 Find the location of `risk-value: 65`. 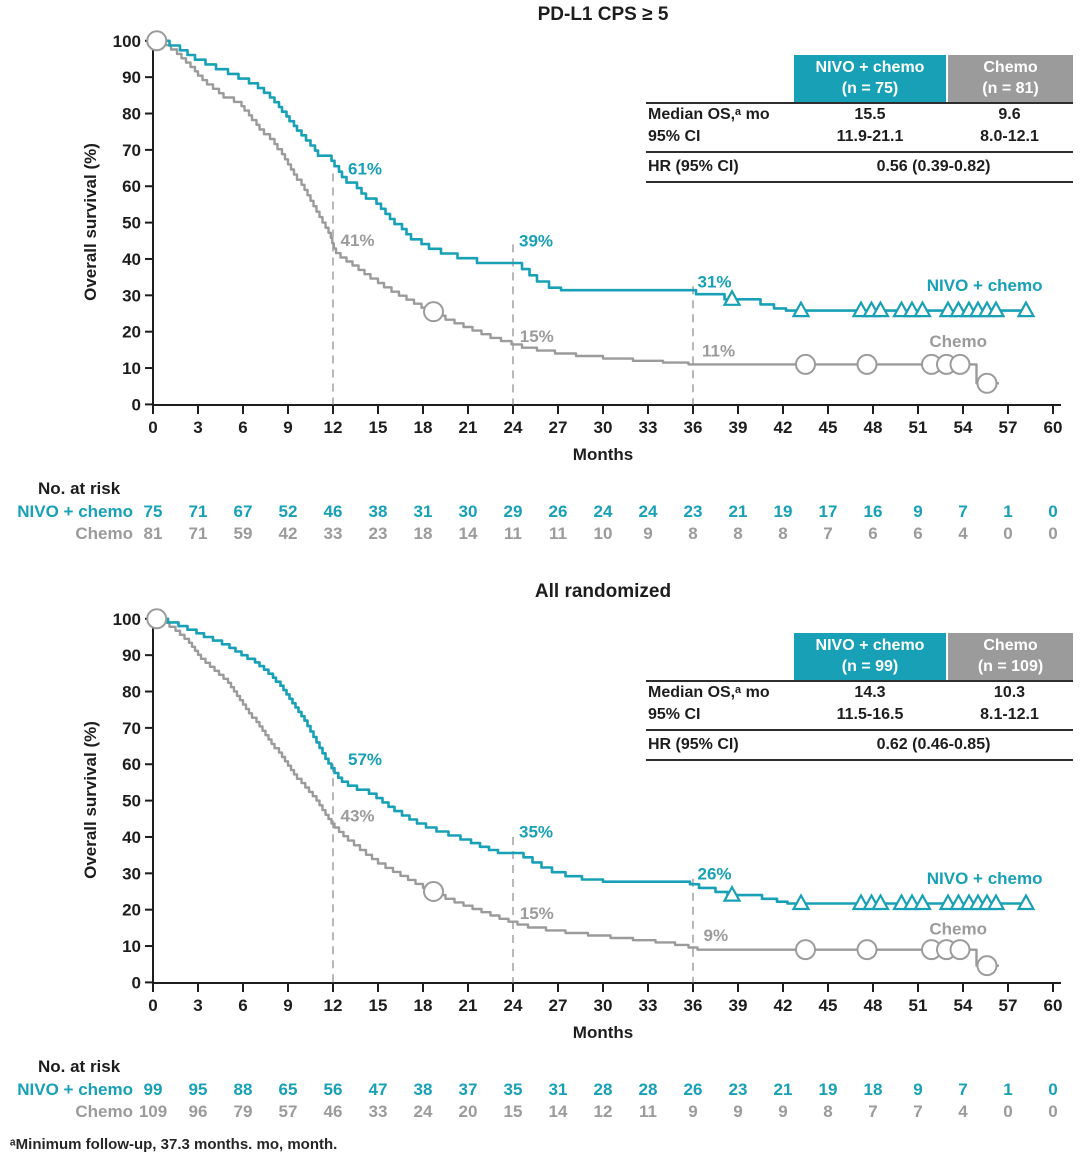

risk-value: 65 is located at coordinates (288, 1089).